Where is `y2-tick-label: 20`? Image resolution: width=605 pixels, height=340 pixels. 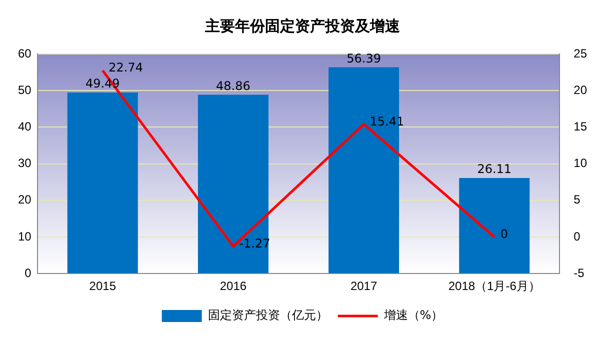
y2-tick-label: 20 is located at coordinates (581, 89).